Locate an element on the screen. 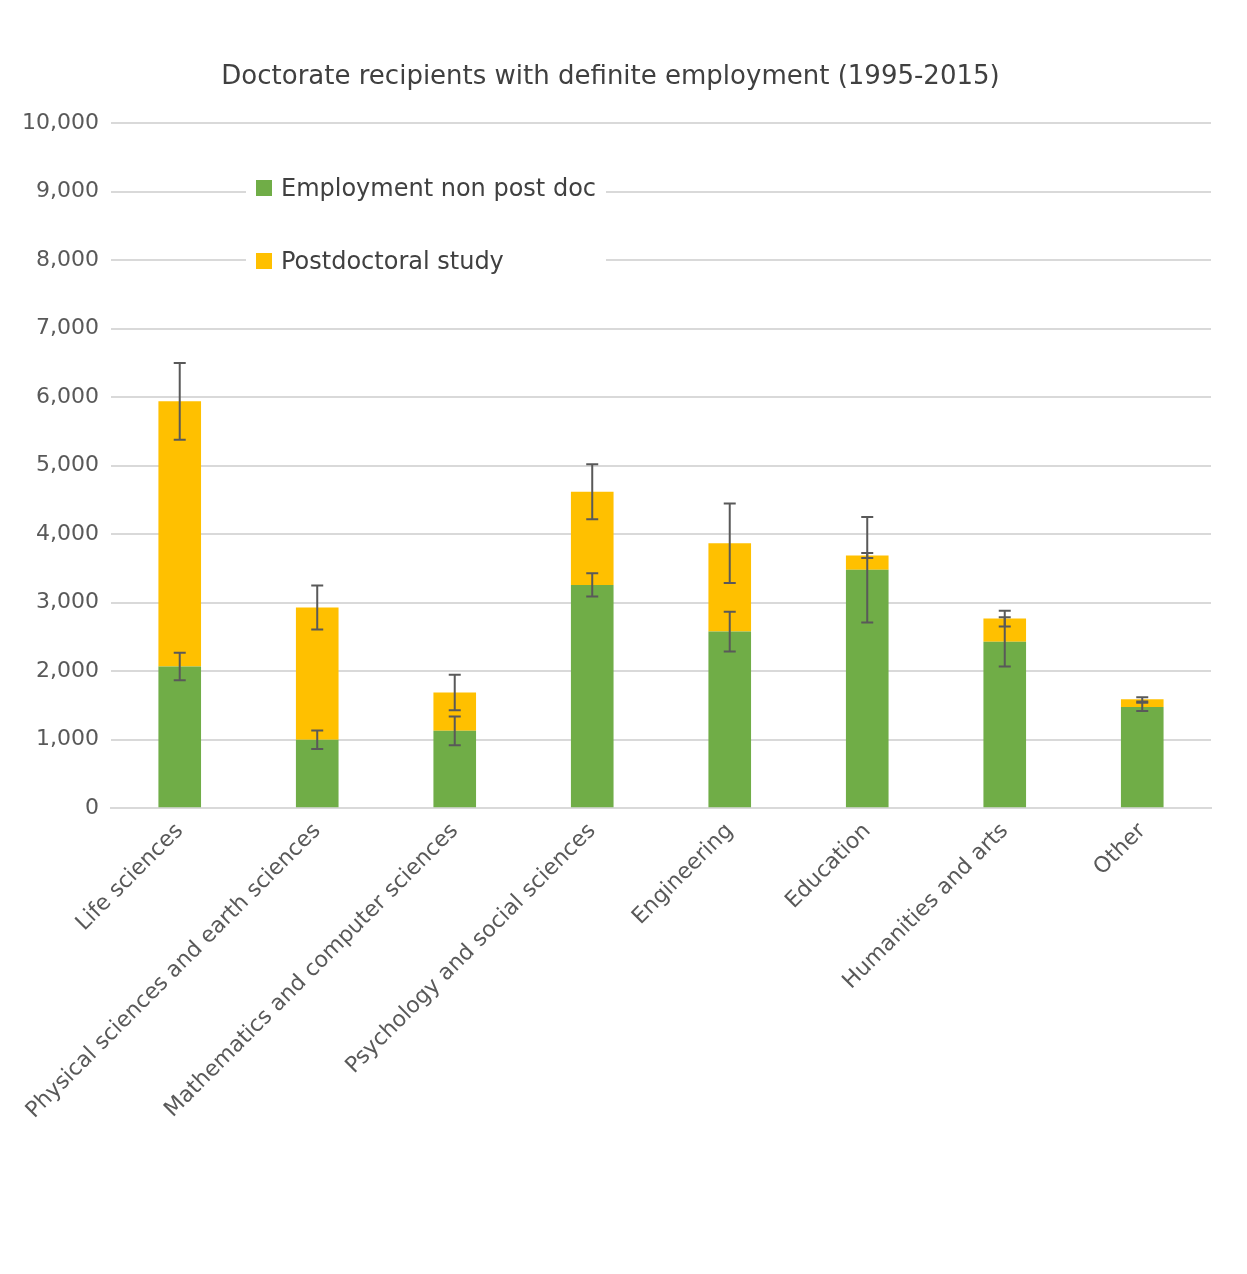 The height and width of the screenshot is (1274, 1247). y-tick-label: 6,000 is located at coordinates (67, 395).